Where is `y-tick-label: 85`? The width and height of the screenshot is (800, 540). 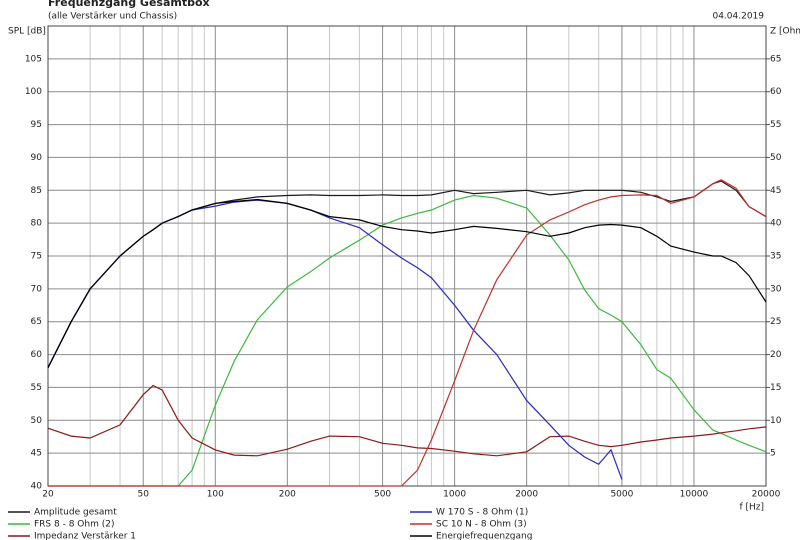 y-tick-label: 85 is located at coordinates (36, 191).